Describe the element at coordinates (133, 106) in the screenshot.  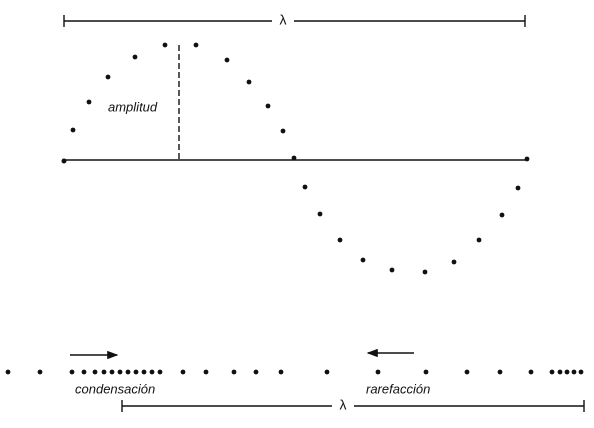
I see `amplitude-label: amplitud` at that location.